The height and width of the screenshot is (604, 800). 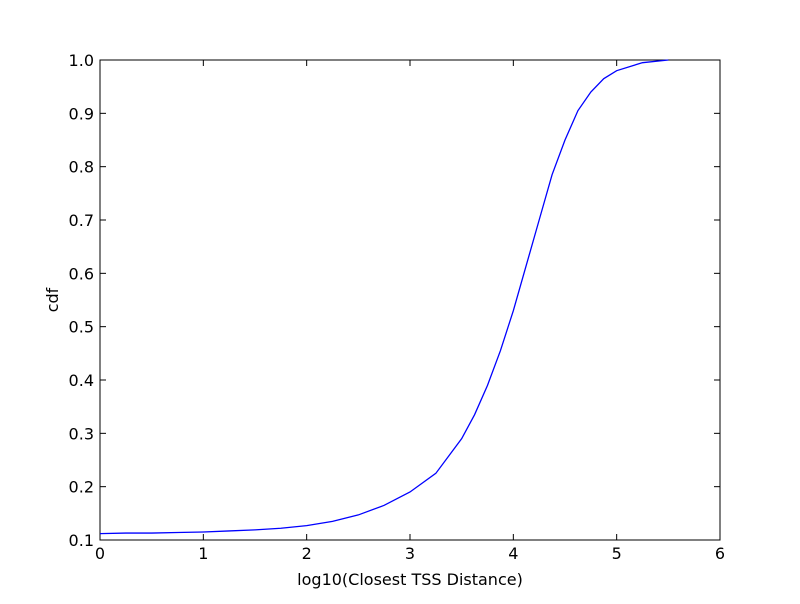 I want to click on x-tick-label: 2, so click(x=307, y=553).